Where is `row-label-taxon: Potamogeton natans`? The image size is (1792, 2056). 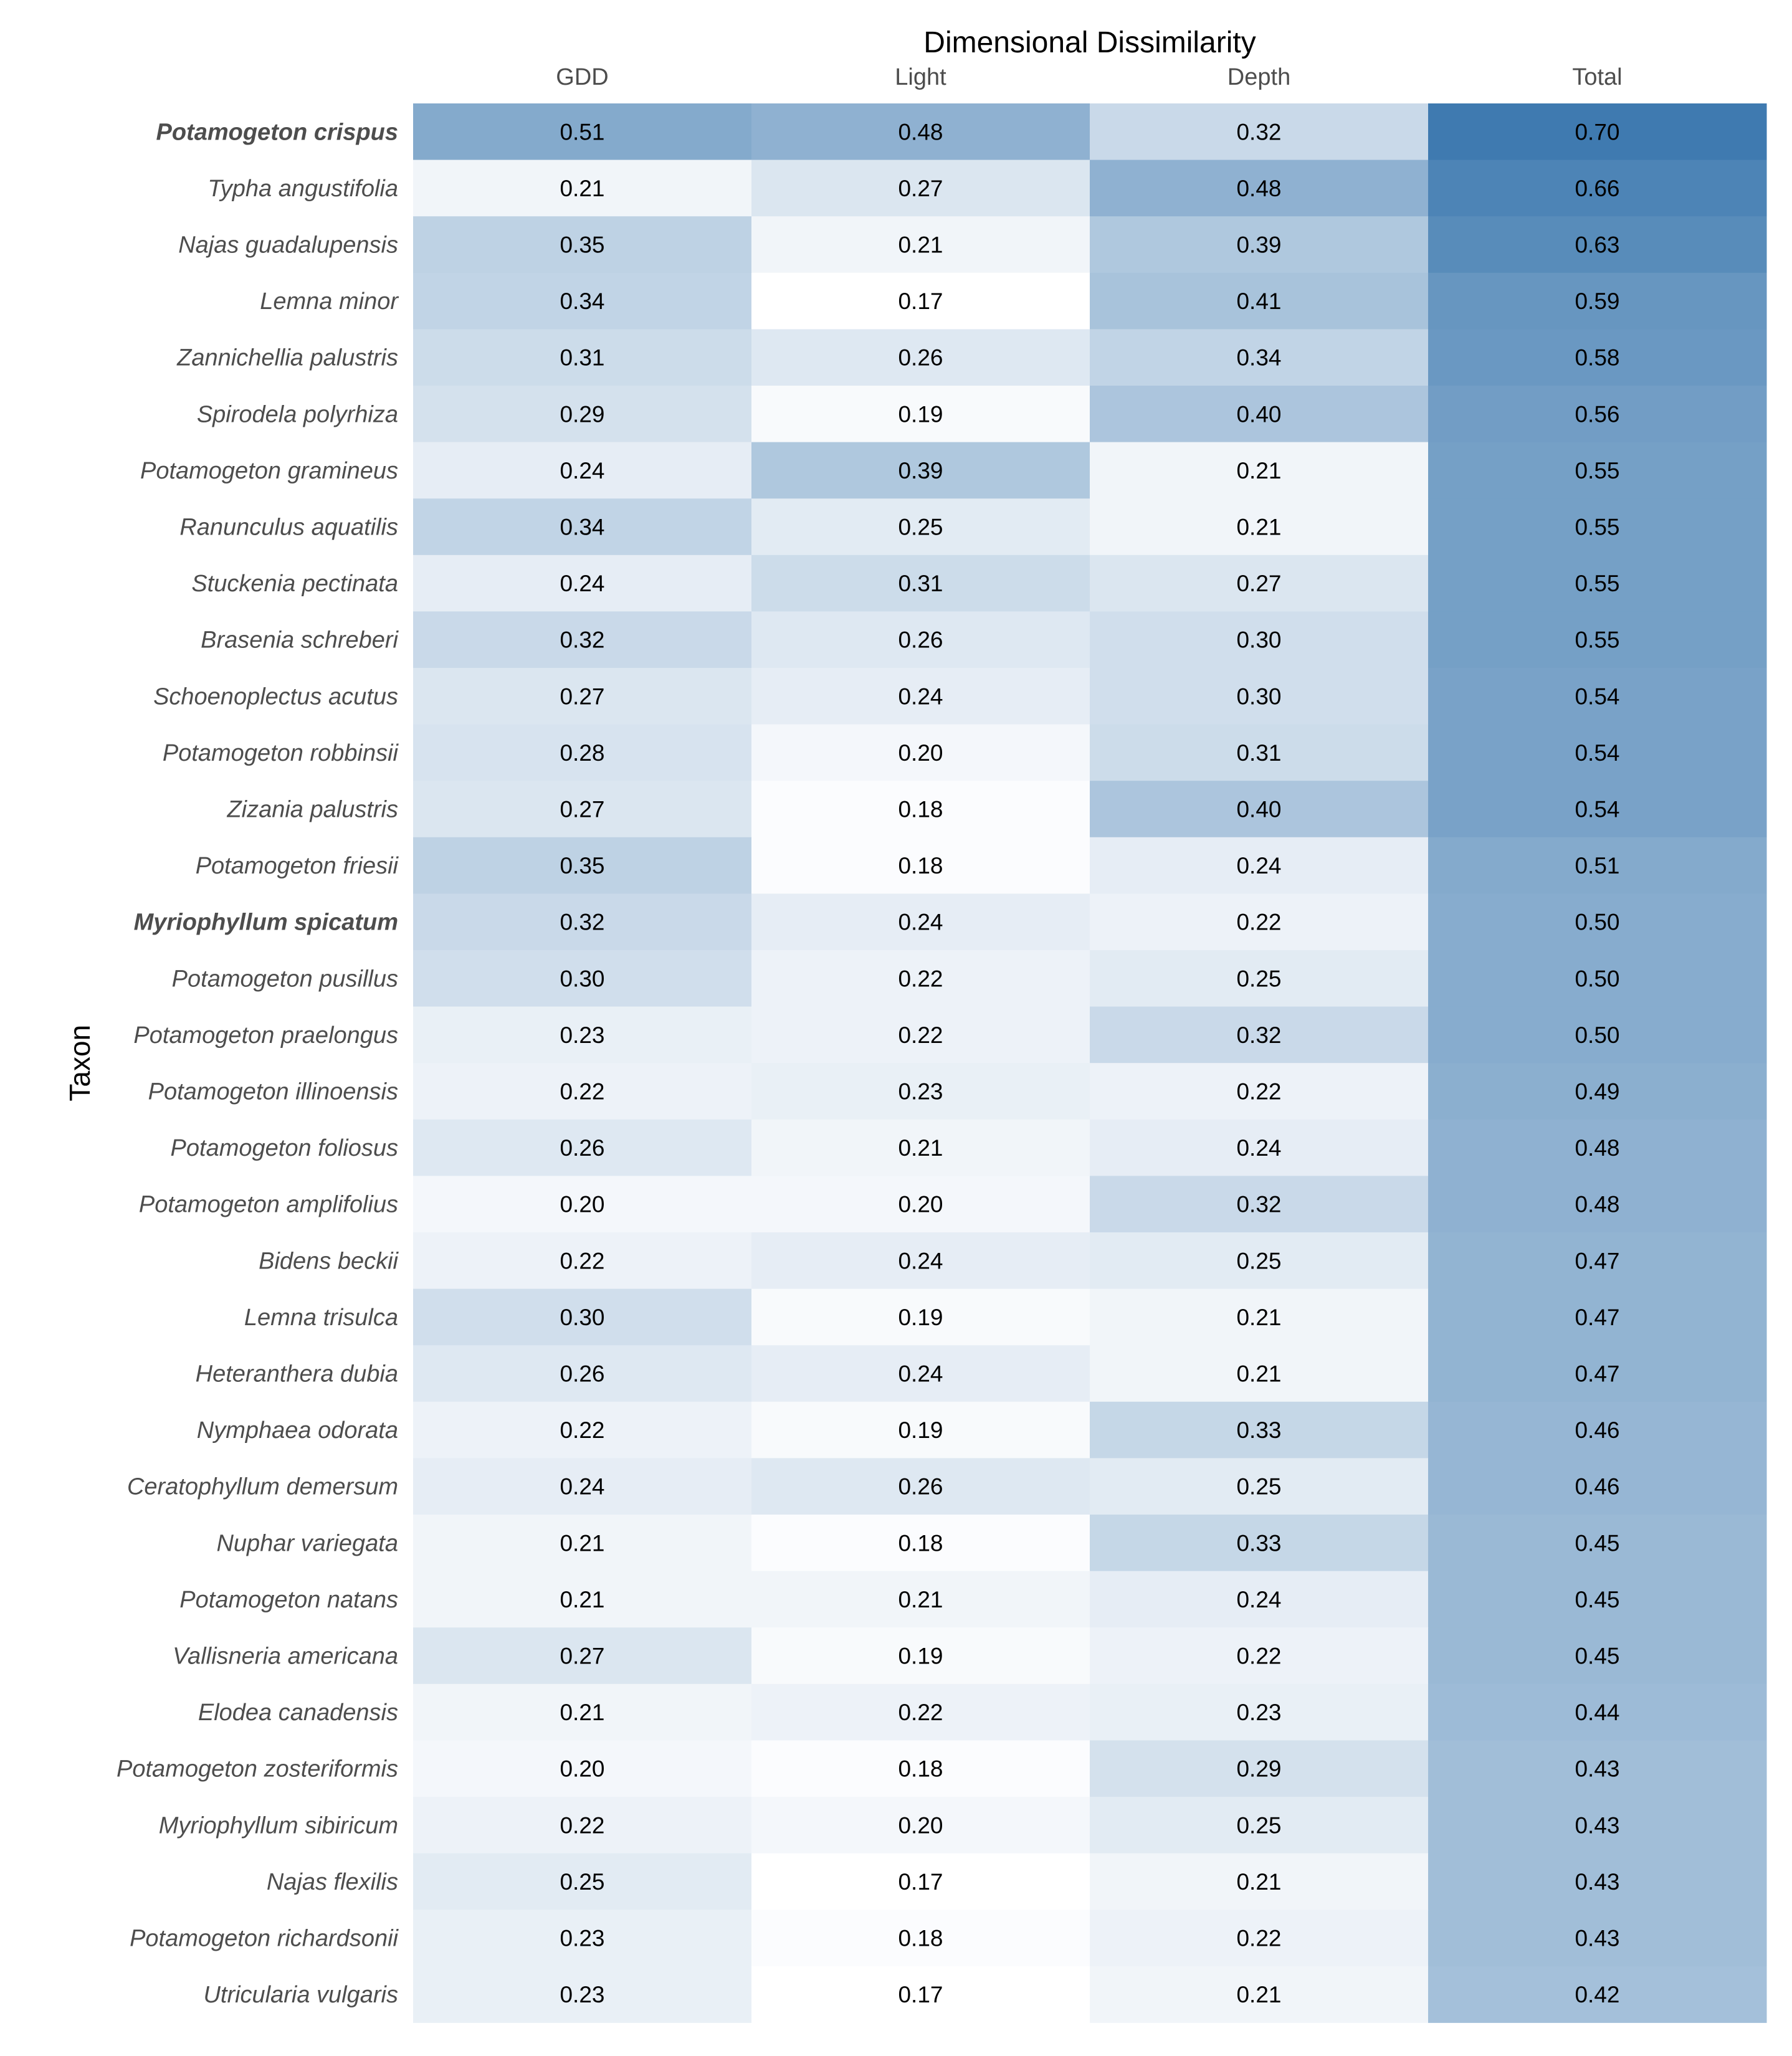 row-label-taxon: Potamogeton natans is located at coordinates (288, 1600).